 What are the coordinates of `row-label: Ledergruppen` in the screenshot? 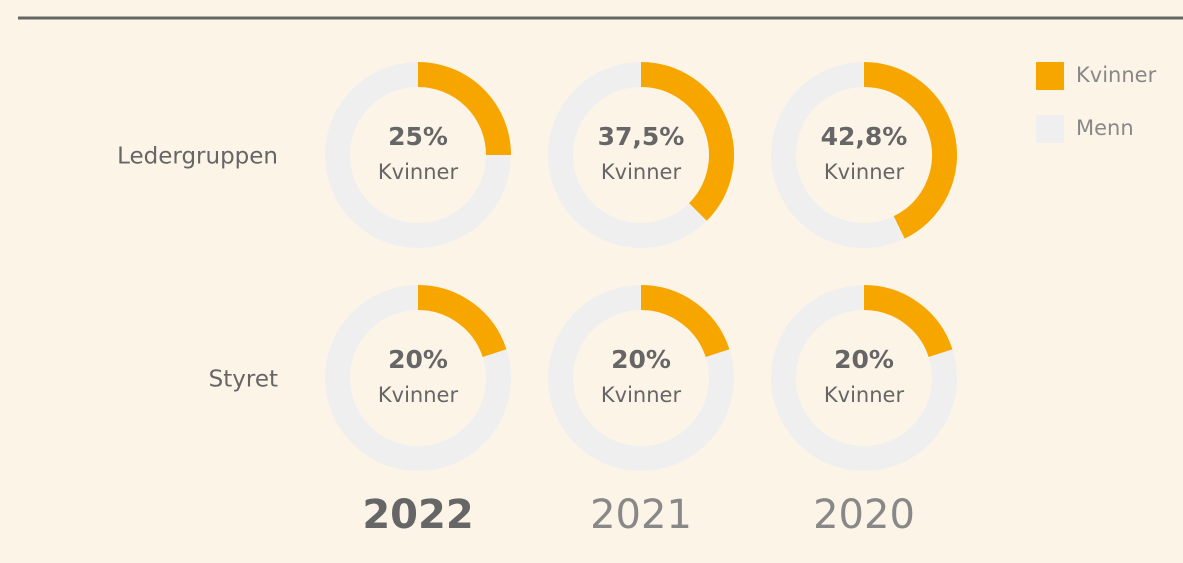 It's located at (197, 157).